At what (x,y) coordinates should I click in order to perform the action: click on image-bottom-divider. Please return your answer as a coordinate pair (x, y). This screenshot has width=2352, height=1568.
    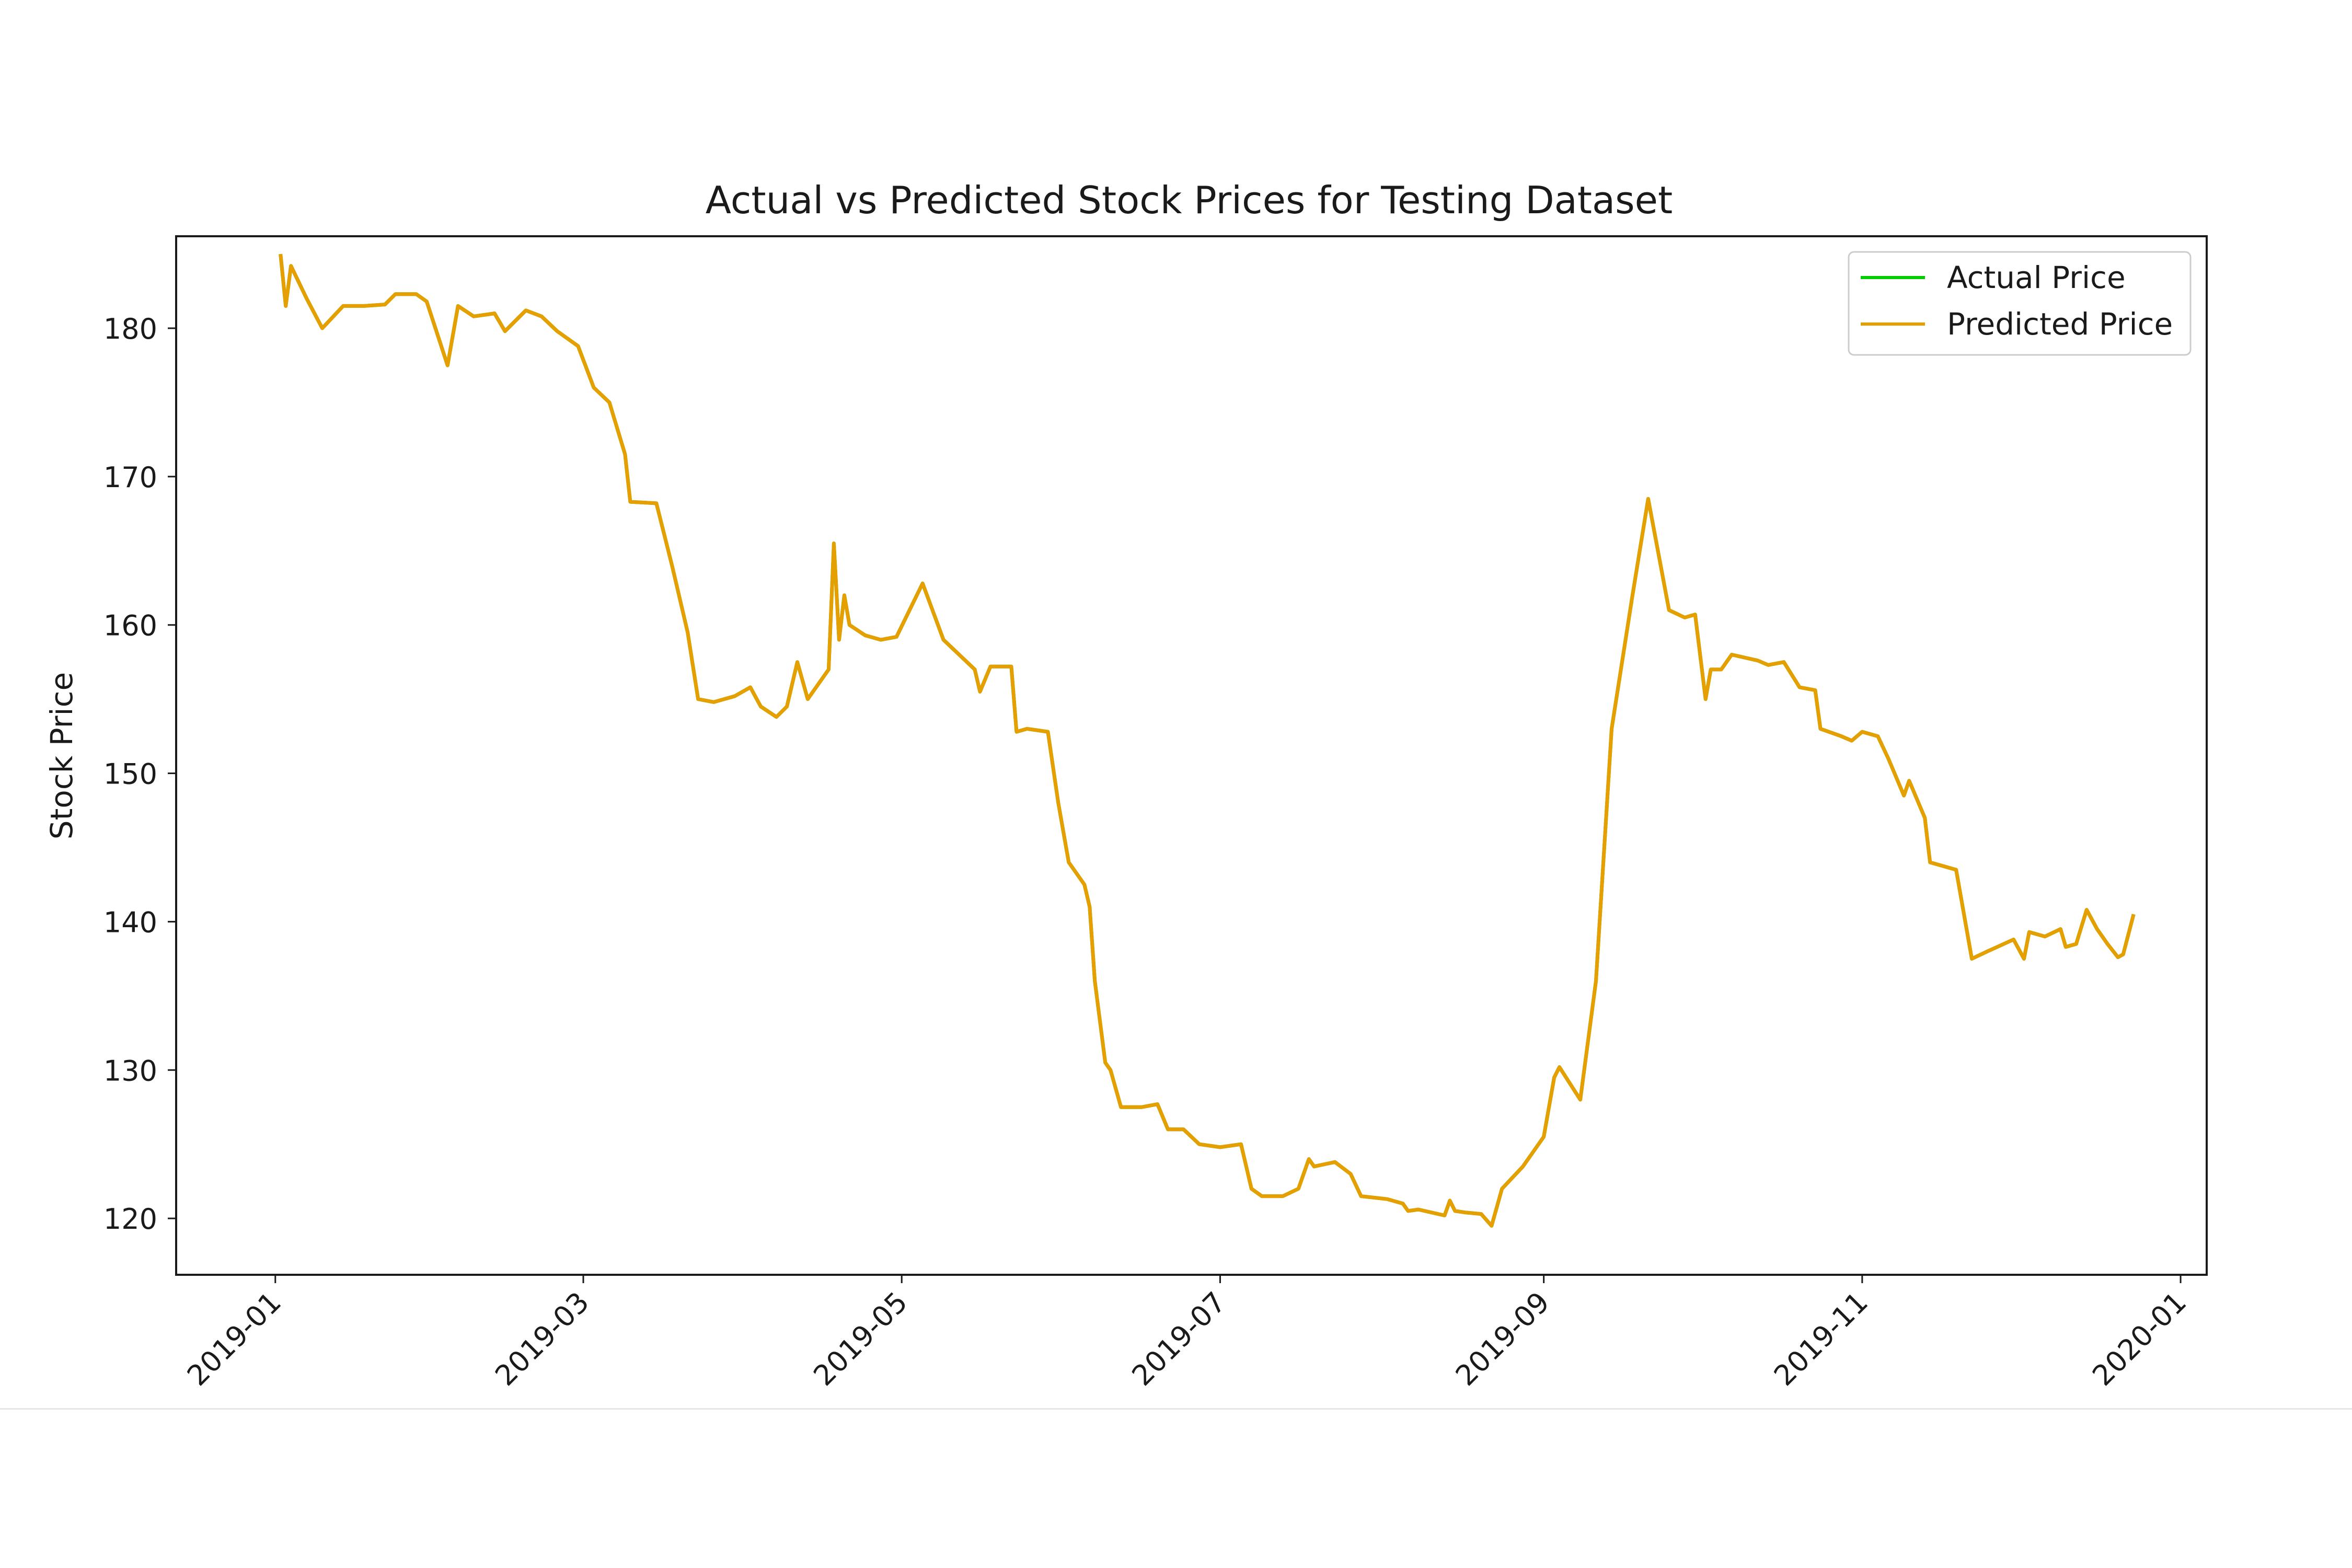
    Looking at the image, I should click on (1176, 1409).